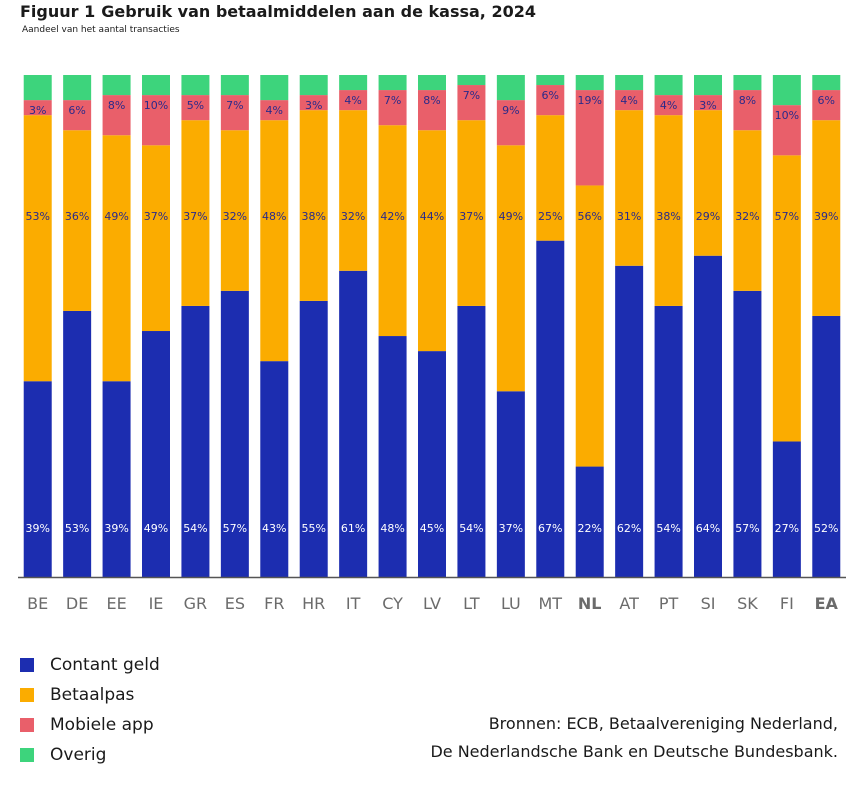  I want to click on bar-segment-mobiele-app-lv, so click(432, 110).